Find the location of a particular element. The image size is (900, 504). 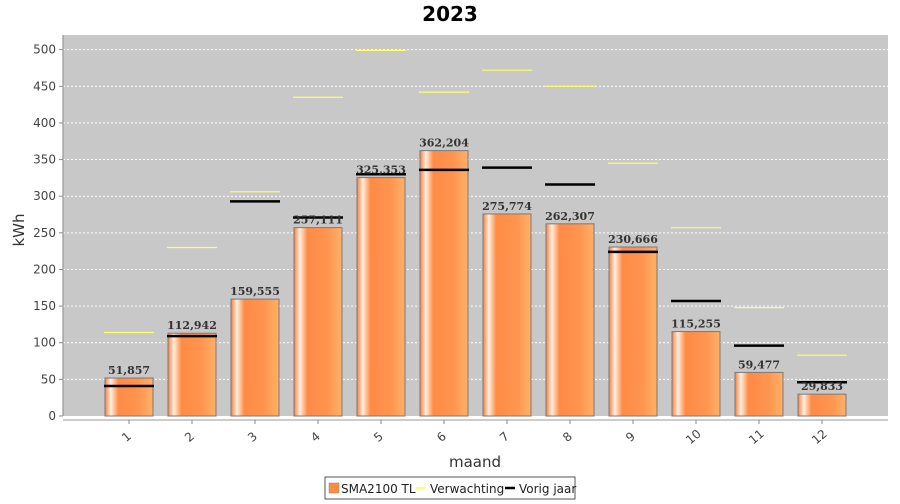

legend-swatch-bar is located at coordinates (334, 488).